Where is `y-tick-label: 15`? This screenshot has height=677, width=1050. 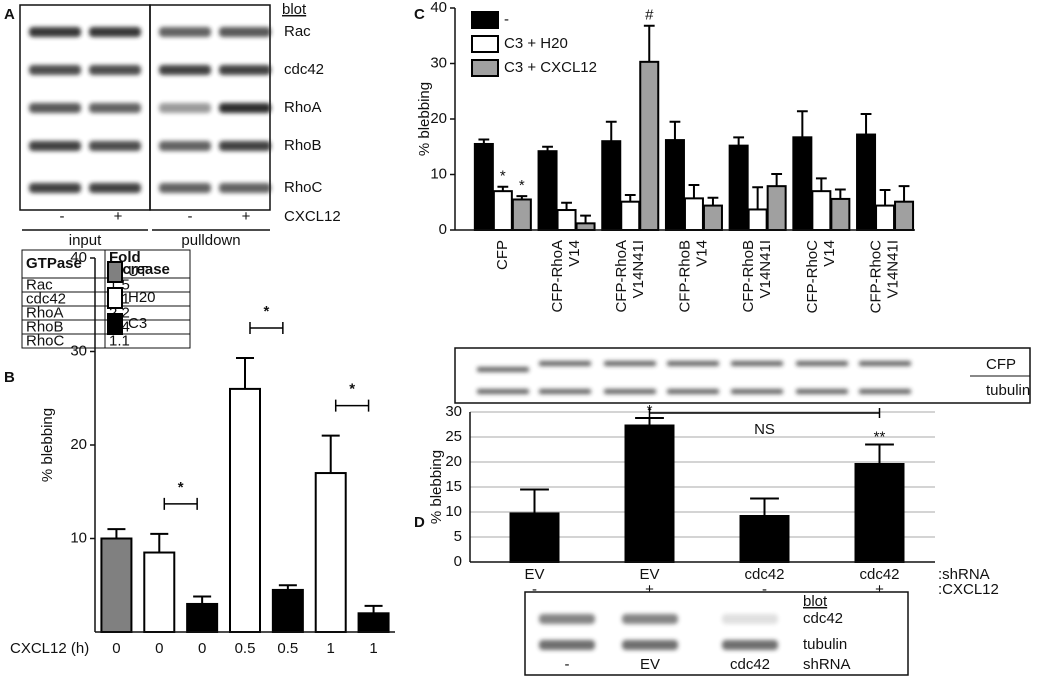
y-tick-label: 15 is located at coordinates (453, 486).